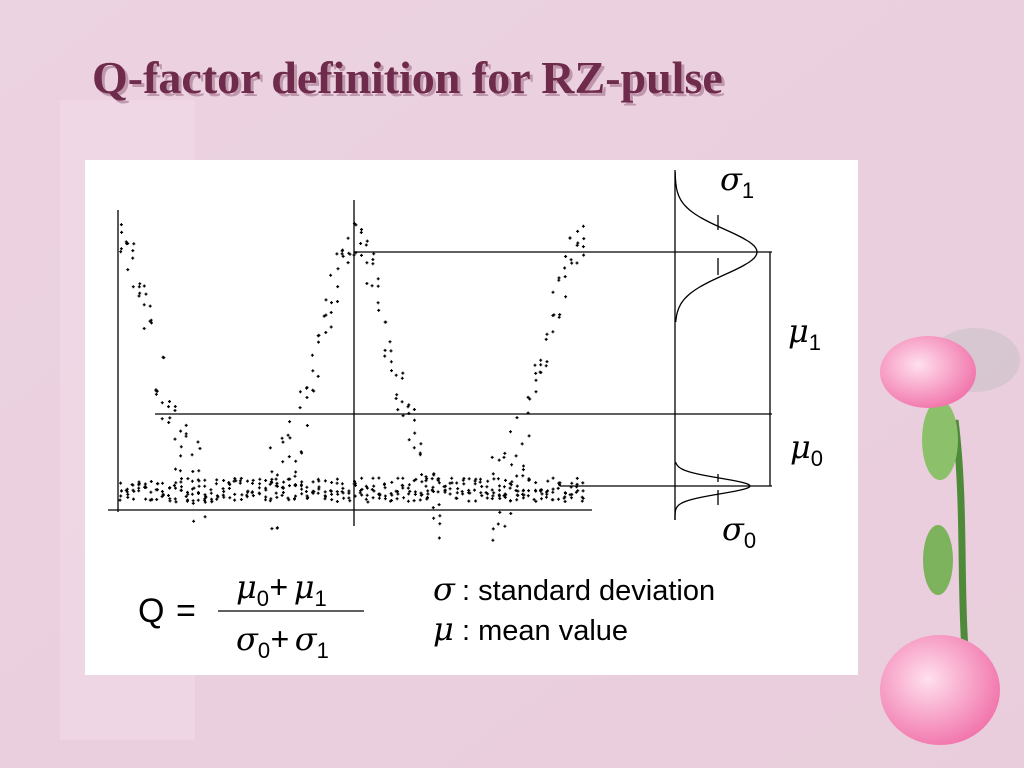 The width and height of the screenshot is (1024, 768). Describe the element at coordinates (940, 440) in the screenshot. I see `leaf` at that location.